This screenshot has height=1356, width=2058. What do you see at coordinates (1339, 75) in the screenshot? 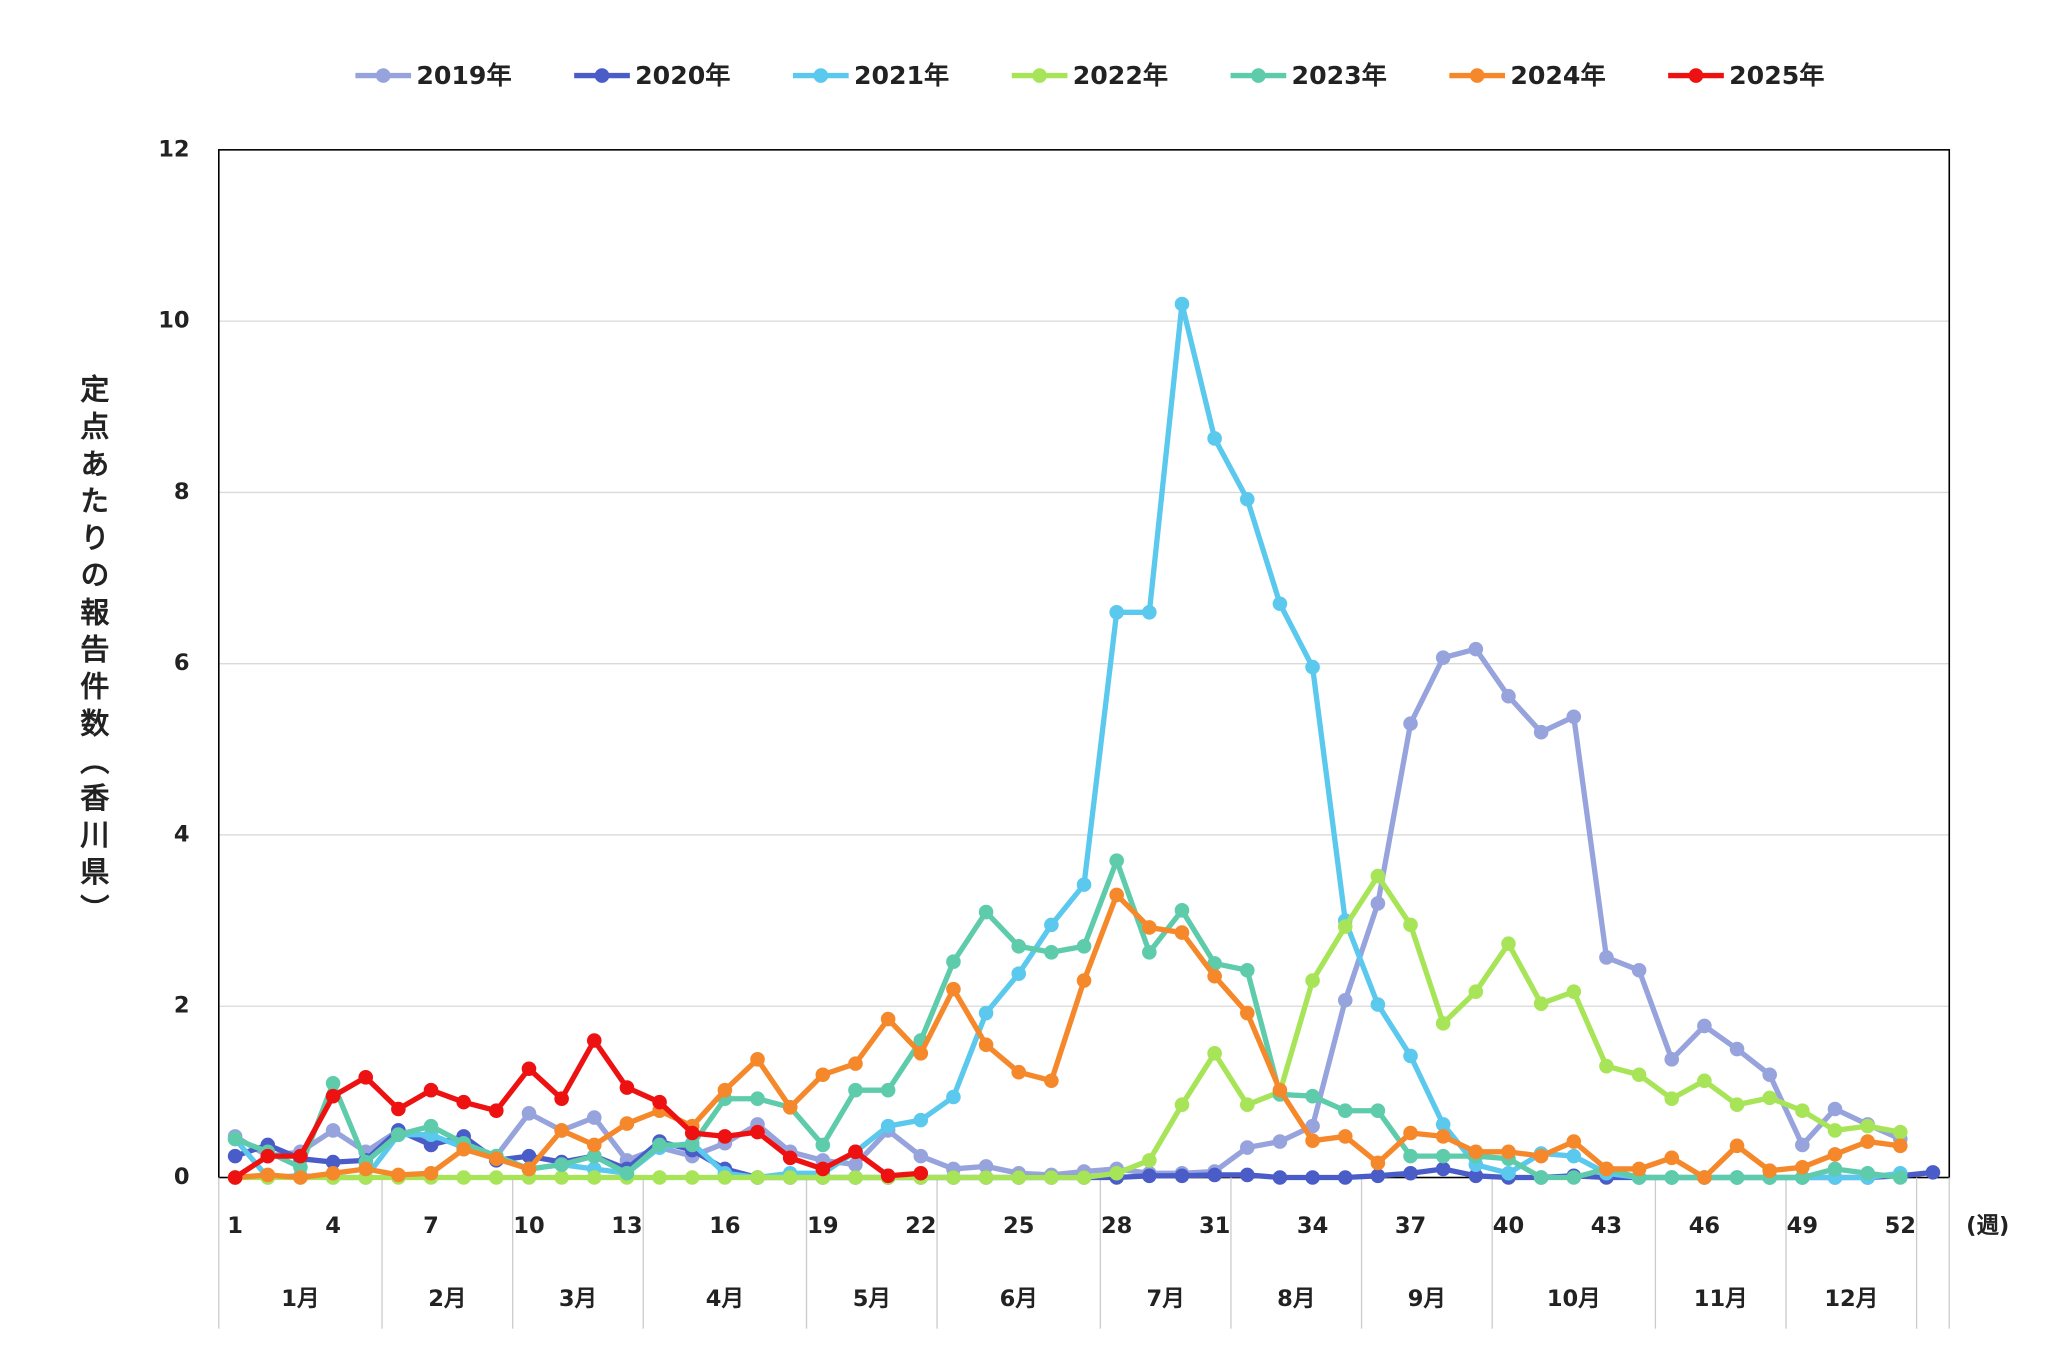
I see `legend-label: 2023年` at bounding box center [1339, 75].